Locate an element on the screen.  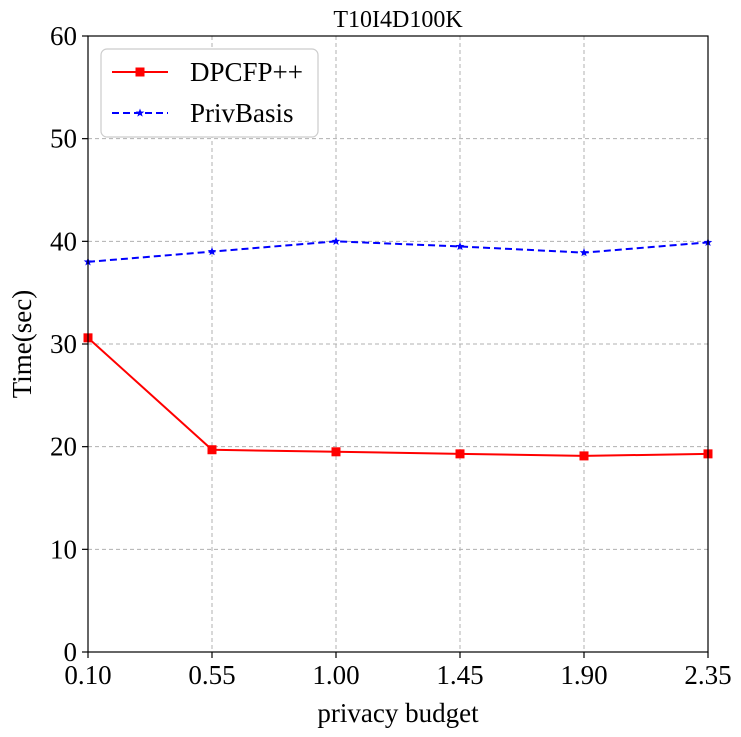
x-axis-label: privacy budget is located at coordinates (398, 713).